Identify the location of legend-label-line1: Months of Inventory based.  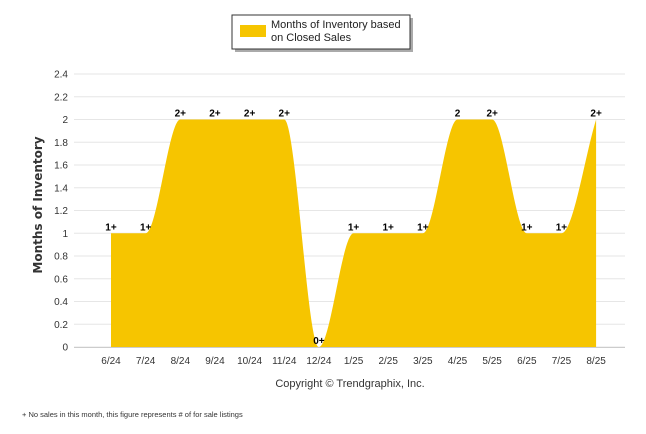
(336, 25).